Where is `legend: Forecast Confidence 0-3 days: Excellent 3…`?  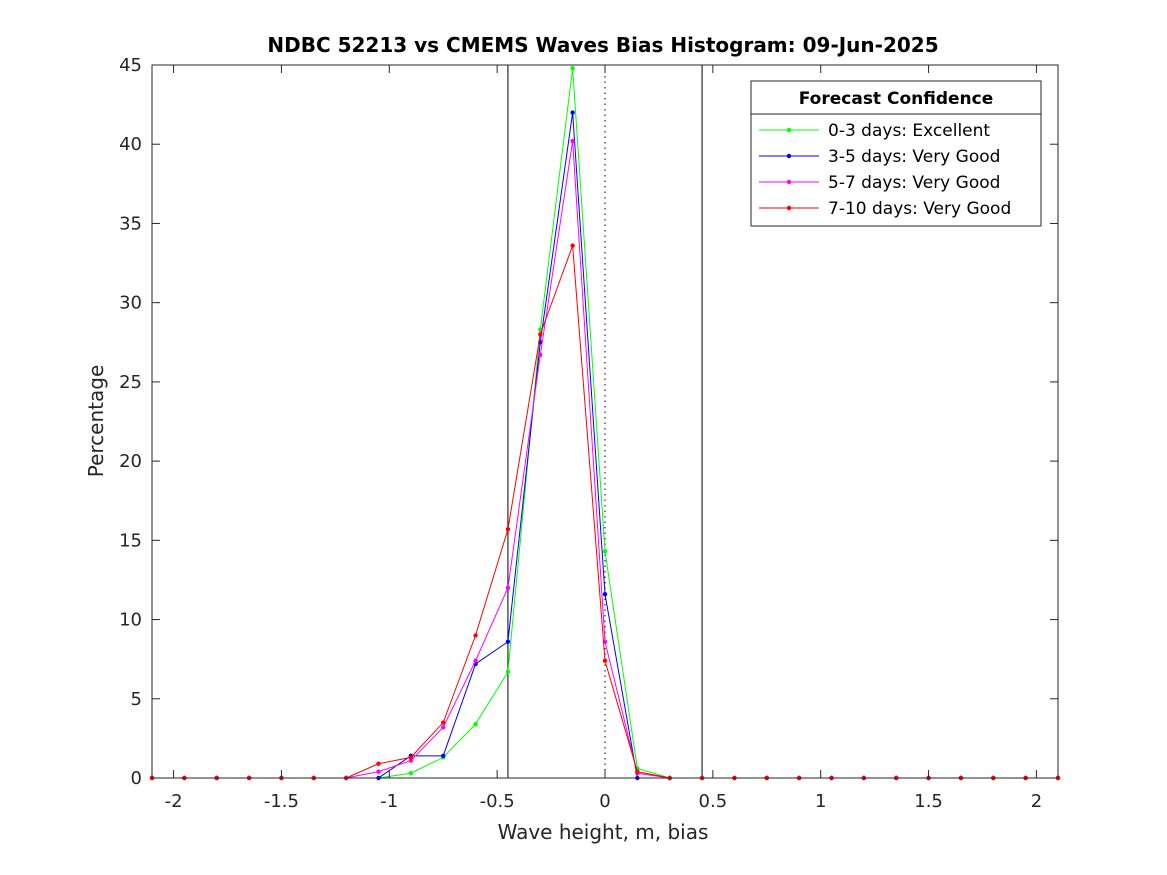
legend: Forecast Confidence 0-3 days: Excellent 3… is located at coordinates (896, 153).